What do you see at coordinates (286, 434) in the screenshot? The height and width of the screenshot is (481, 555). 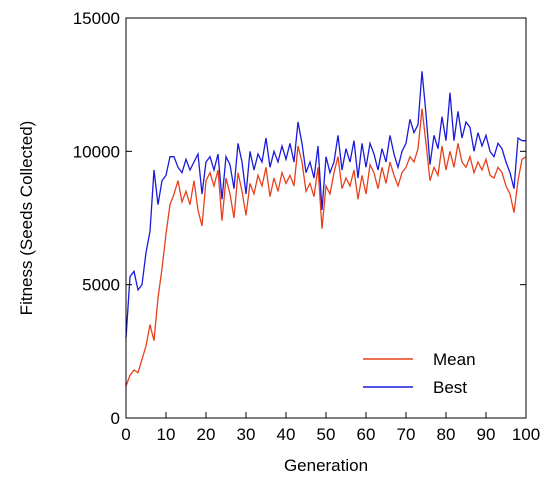 I see `x-tick-label: 40` at bounding box center [286, 434].